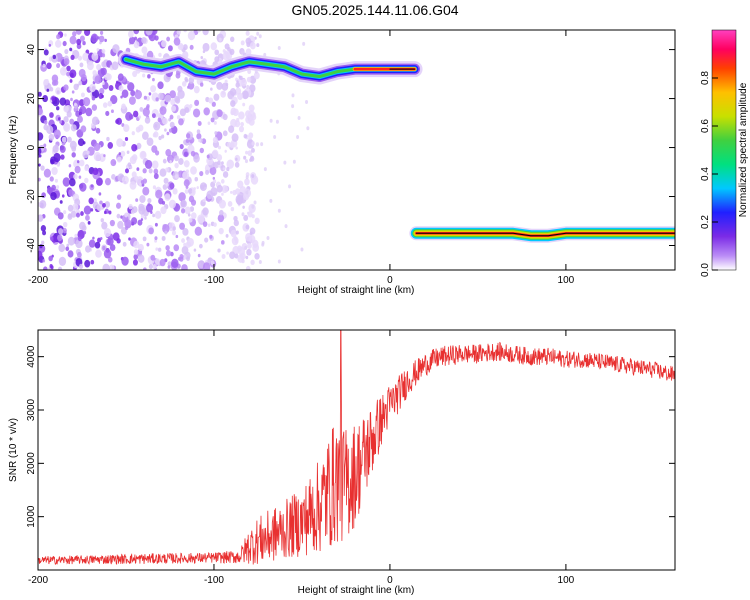 This screenshot has height=600, width=750. What do you see at coordinates (31, 463) in the screenshot?
I see `y-tick-label: 2000` at bounding box center [31, 463].